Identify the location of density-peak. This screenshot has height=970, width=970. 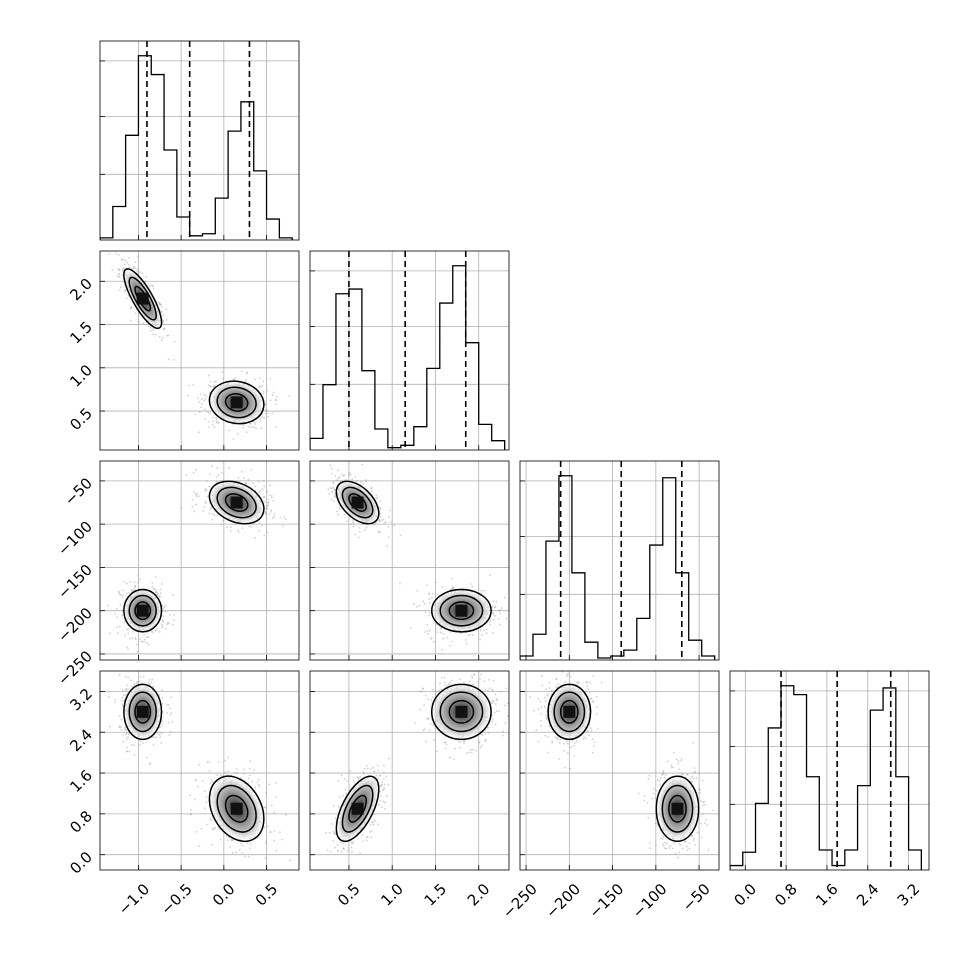
(236, 402).